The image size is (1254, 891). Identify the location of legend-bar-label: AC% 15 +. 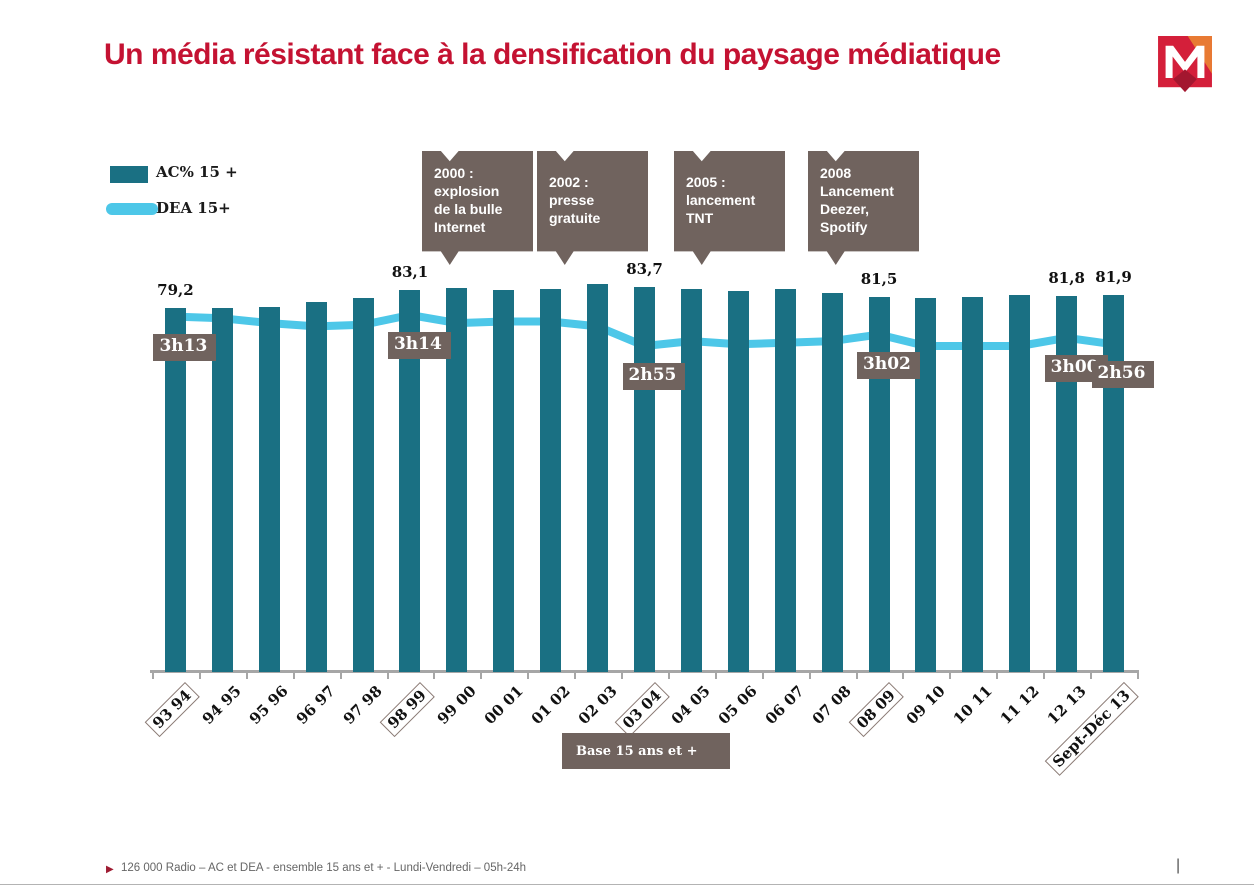
(197, 172).